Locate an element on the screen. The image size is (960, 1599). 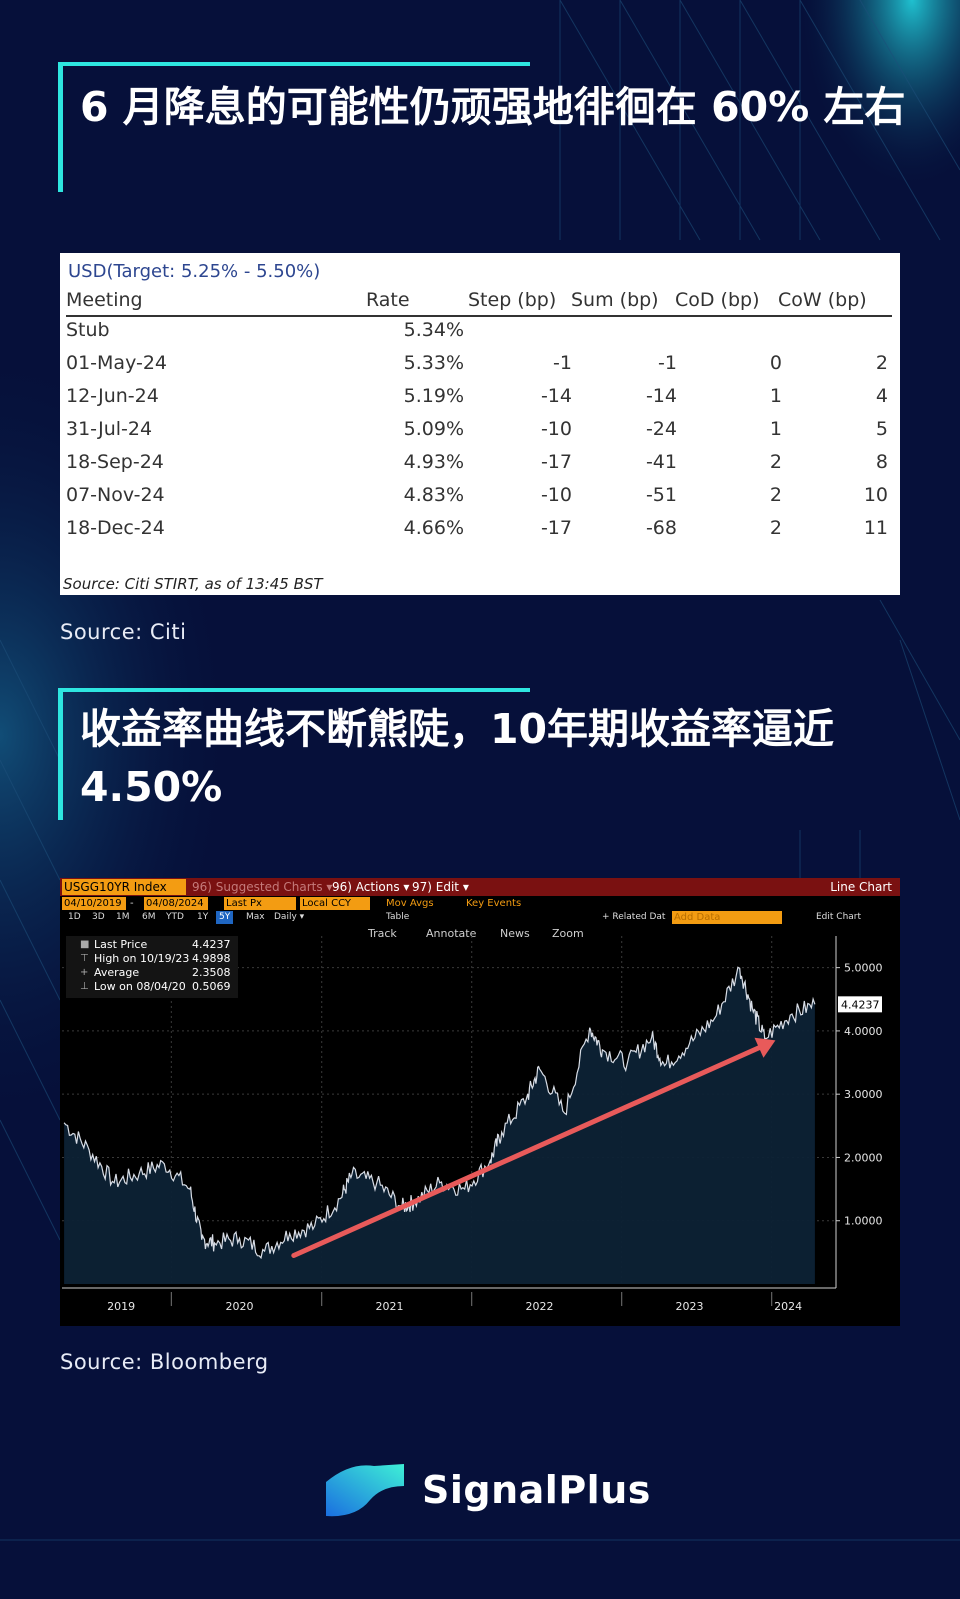
range-1m: 1M is located at coordinates (123, 917).